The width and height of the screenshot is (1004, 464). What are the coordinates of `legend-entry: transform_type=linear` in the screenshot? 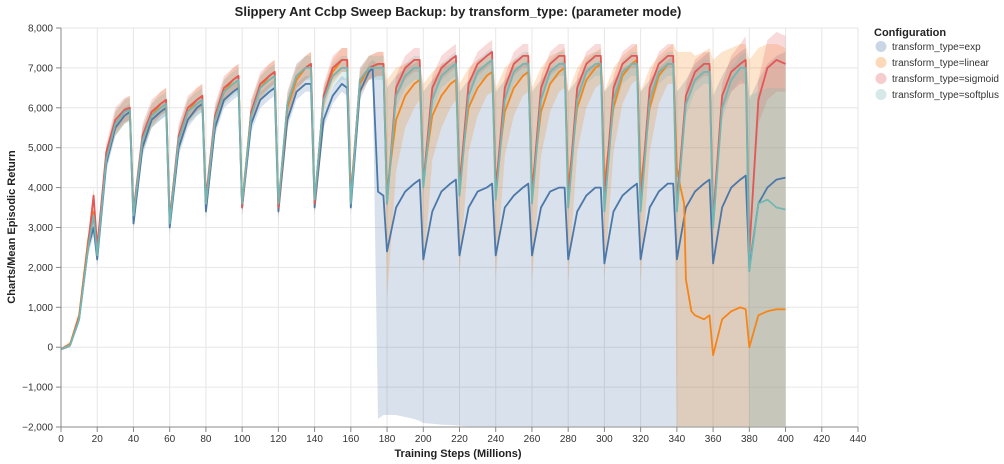 It's located at (941, 63).